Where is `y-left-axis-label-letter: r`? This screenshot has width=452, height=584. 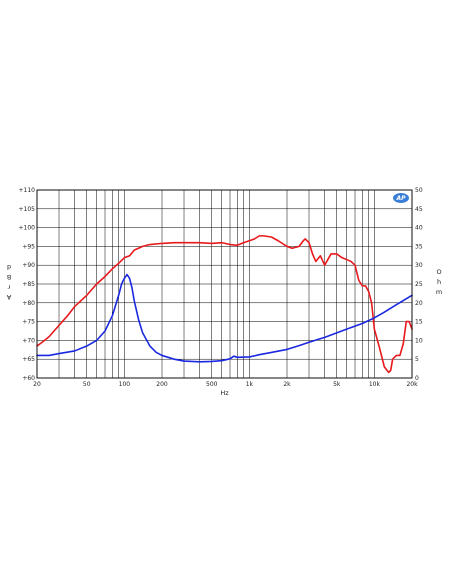
y-left-axis-label-letter: r is located at coordinates (8, 287).